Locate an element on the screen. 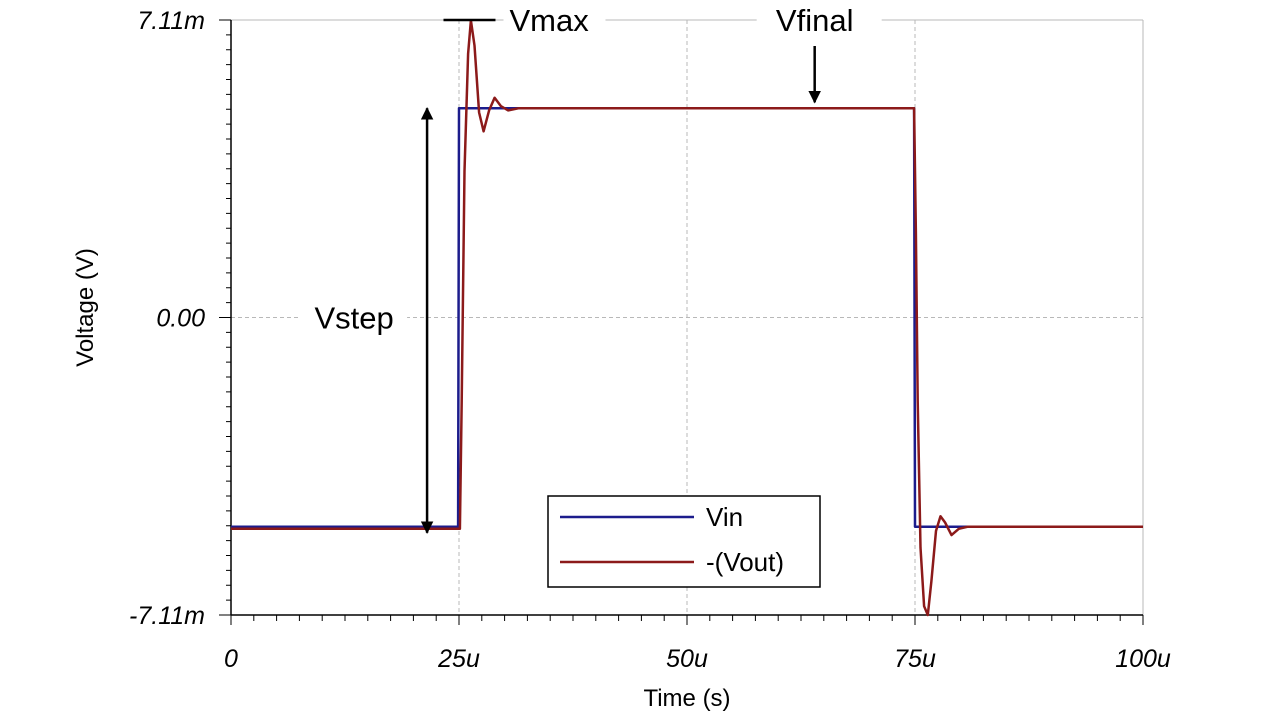 This screenshot has height=720, width=1280. vfinal-label-bg is located at coordinates (819, 20).